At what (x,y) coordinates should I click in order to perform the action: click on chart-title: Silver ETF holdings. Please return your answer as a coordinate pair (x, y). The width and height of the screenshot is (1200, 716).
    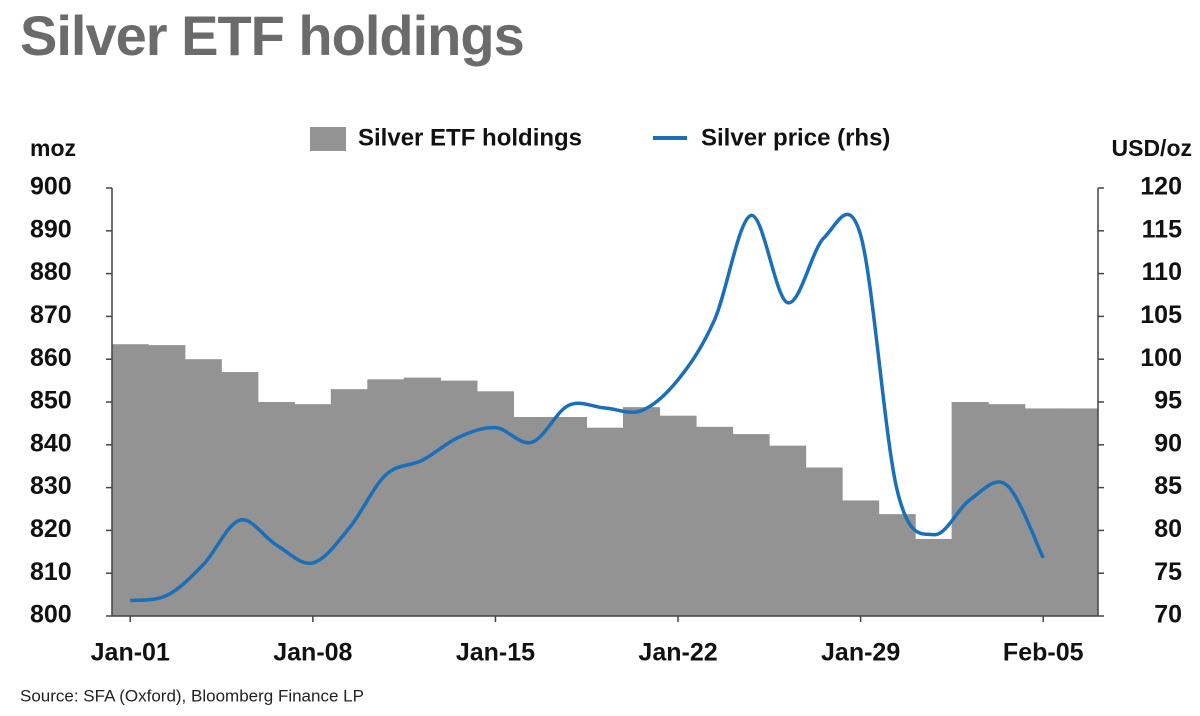
    Looking at the image, I should click on (272, 35).